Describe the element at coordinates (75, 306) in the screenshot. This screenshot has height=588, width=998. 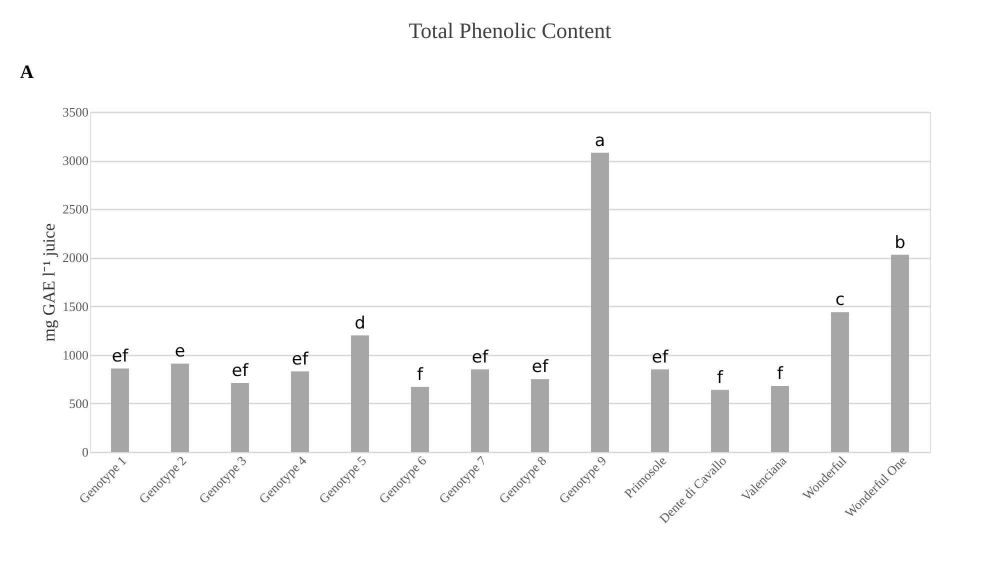
I see `y-tick-label: 1500` at that location.